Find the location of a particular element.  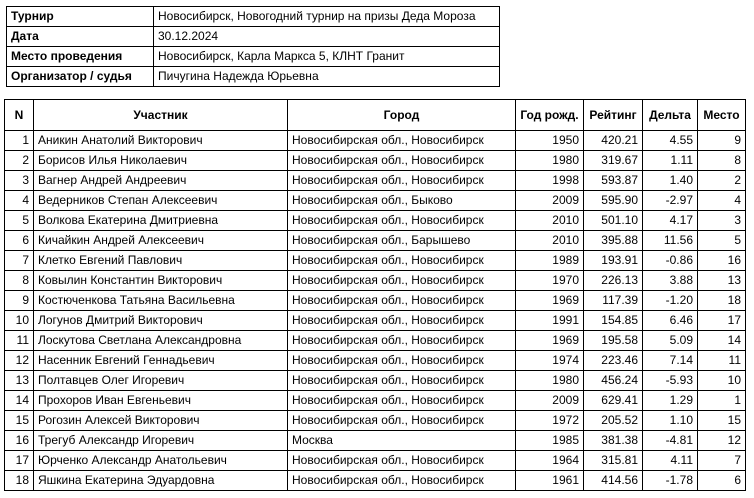

cell-participant: Рогозин Алексей Викторович is located at coordinates (160, 420).